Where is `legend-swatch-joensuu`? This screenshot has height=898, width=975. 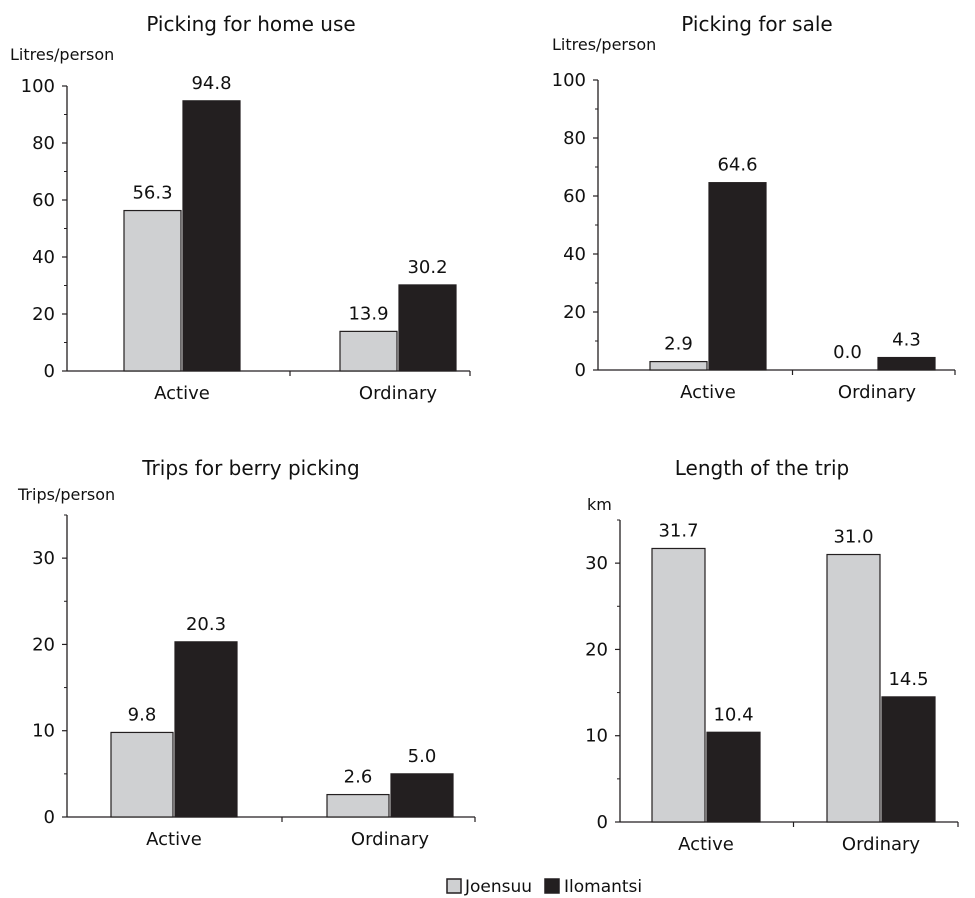 legend-swatch-joensuu is located at coordinates (454, 886).